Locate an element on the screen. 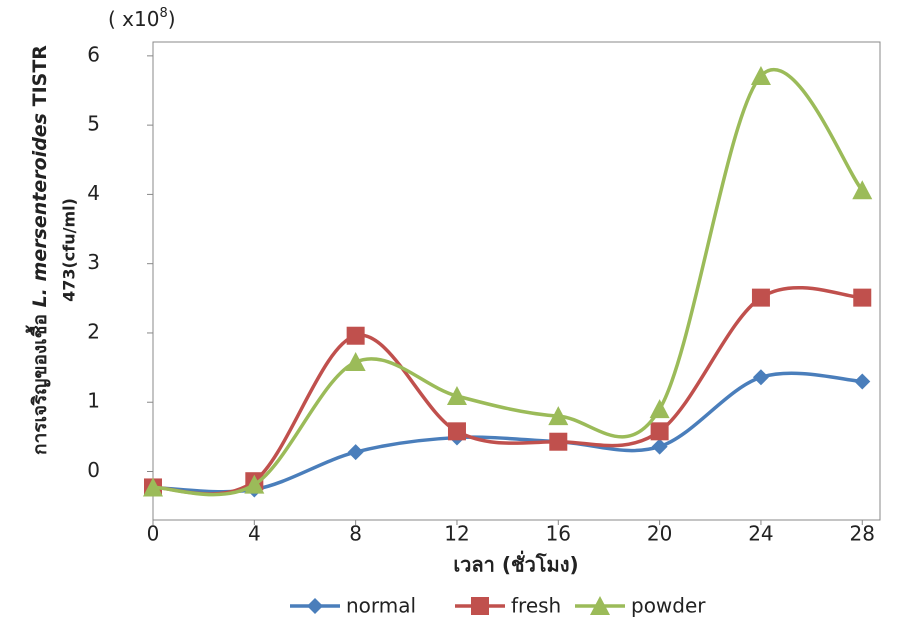 This screenshot has width=906, height=624. x-tick-label: 28 is located at coordinates (862, 534).